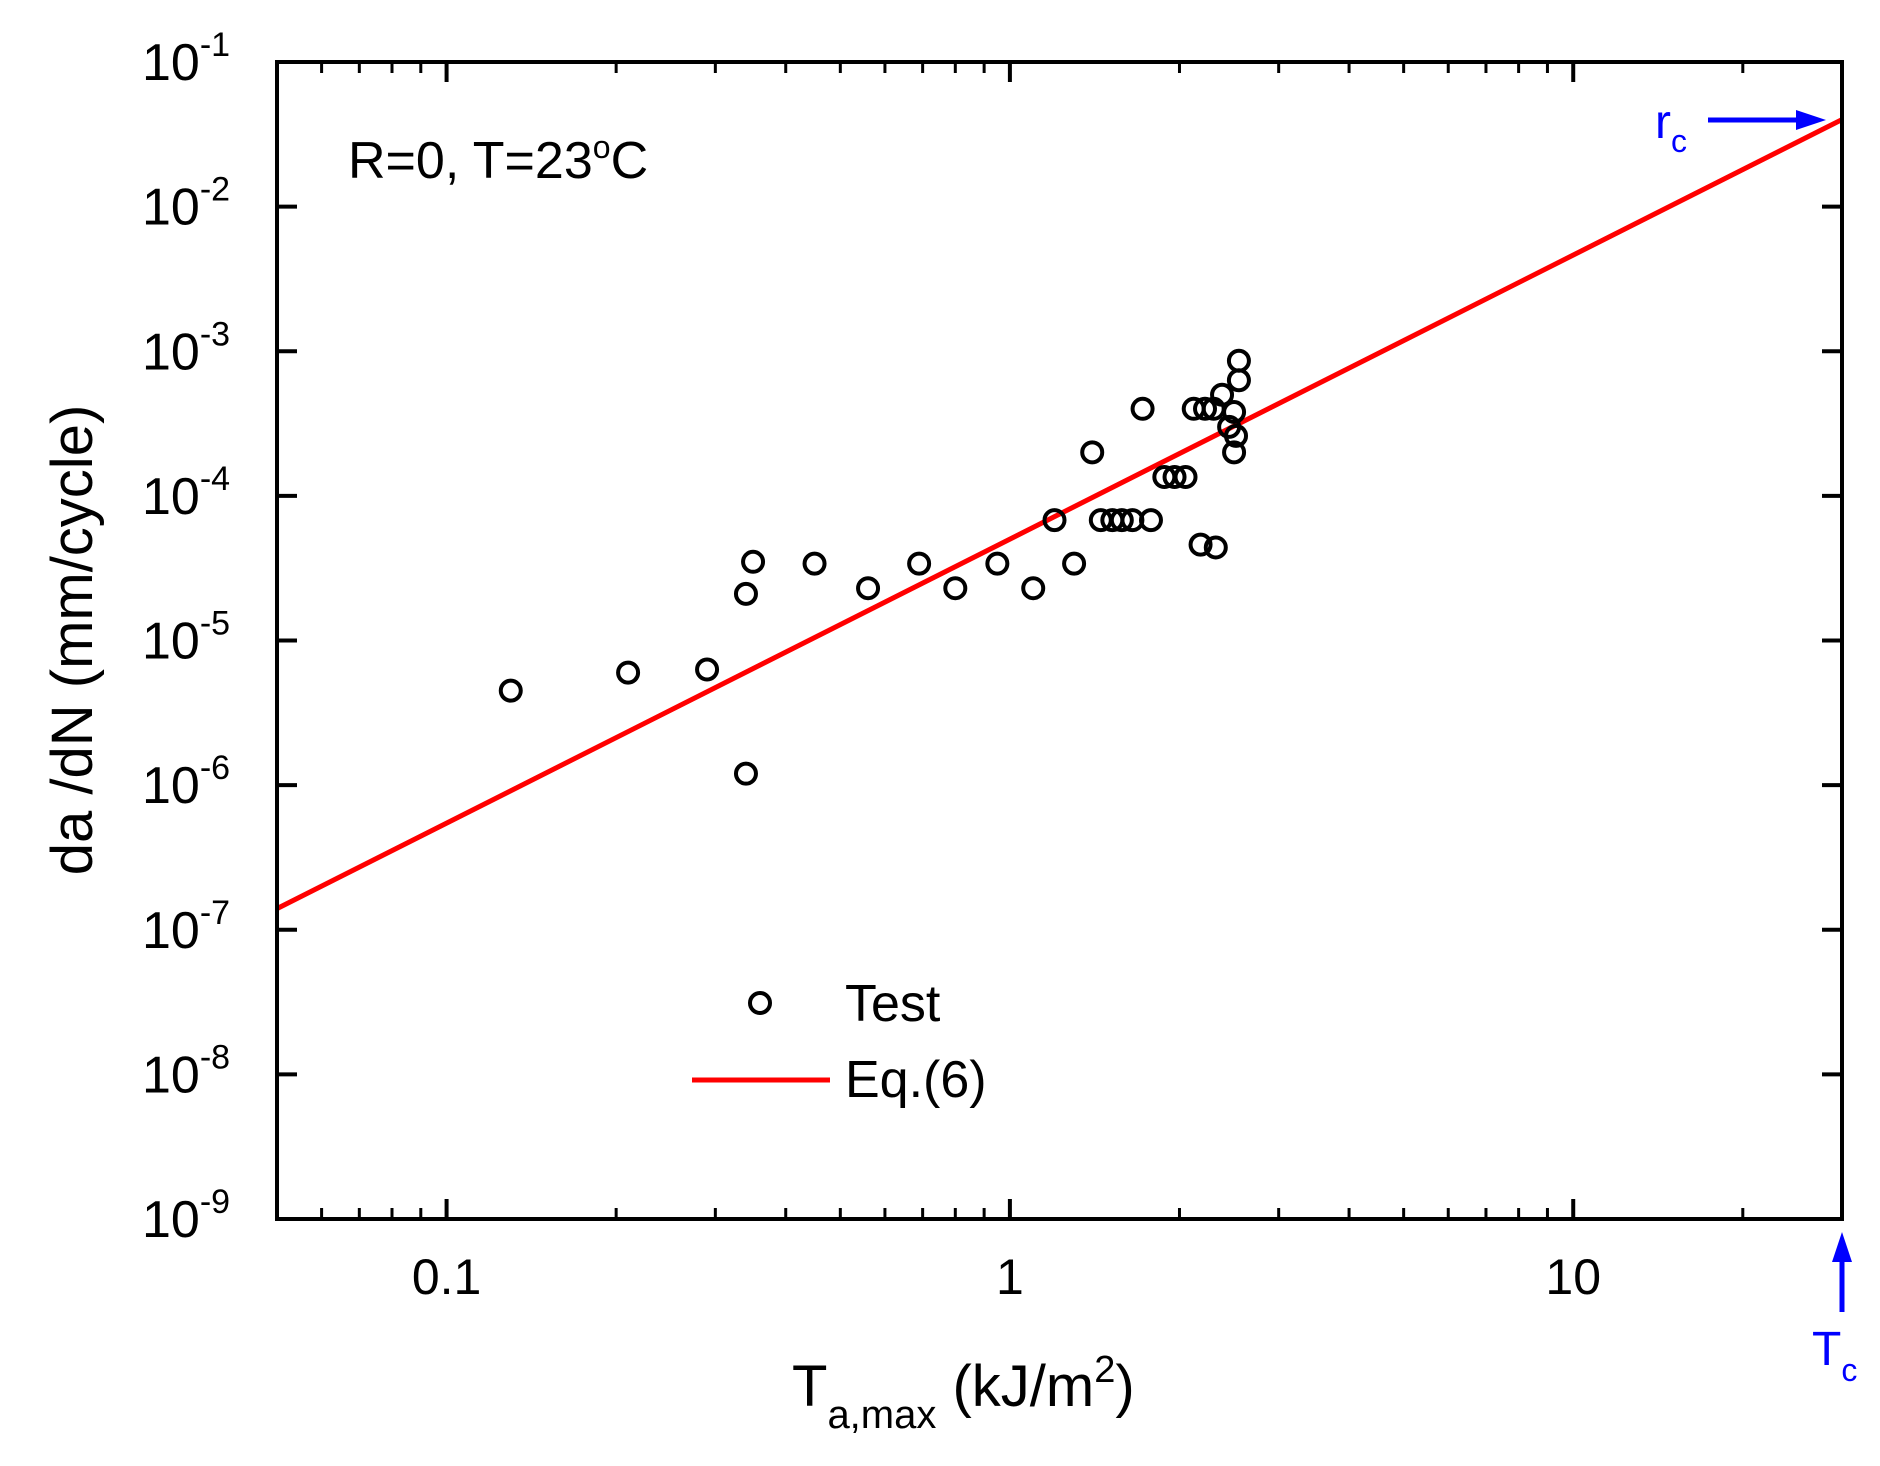  What do you see at coordinates (963, 1393) in the screenshot?
I see `x-axis-title: Ta,max (kJ/m2)` at bounding box center [963, 1393].